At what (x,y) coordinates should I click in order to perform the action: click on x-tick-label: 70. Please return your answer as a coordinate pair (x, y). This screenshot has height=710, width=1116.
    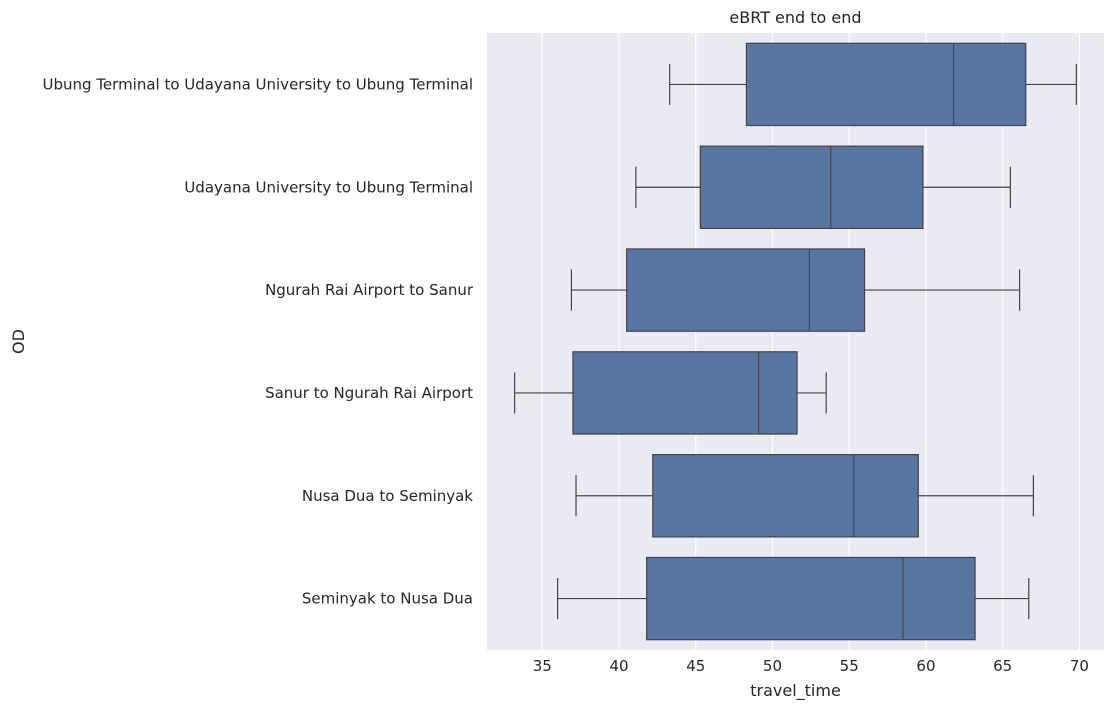
    Looking at the image, I should click on (1079, 666).